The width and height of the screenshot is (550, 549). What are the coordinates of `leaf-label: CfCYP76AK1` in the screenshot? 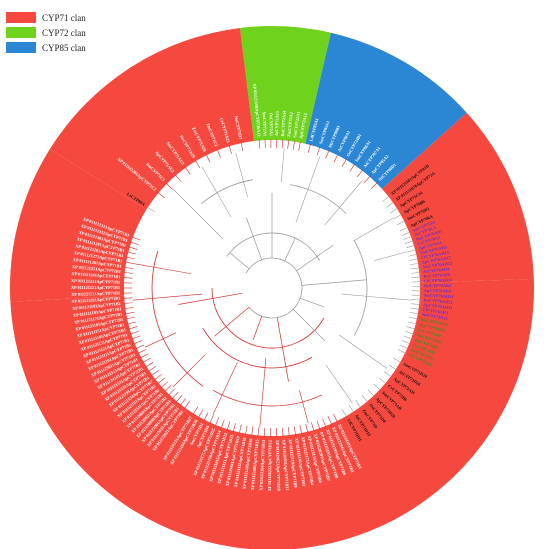 It's located at (435, 311).